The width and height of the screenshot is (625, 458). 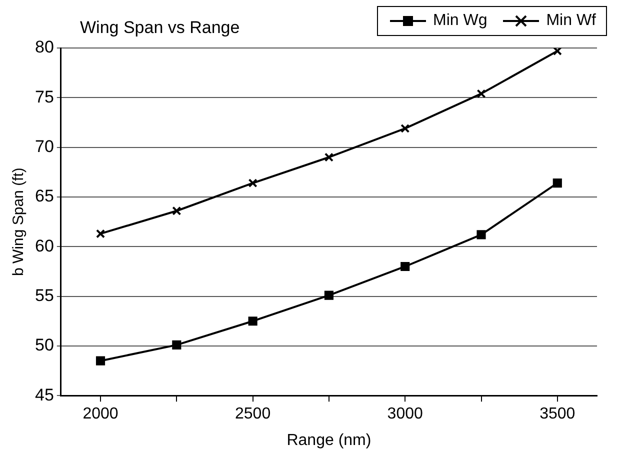 I want to click on x-tick-label: 3000, so click(x=405, y=414).